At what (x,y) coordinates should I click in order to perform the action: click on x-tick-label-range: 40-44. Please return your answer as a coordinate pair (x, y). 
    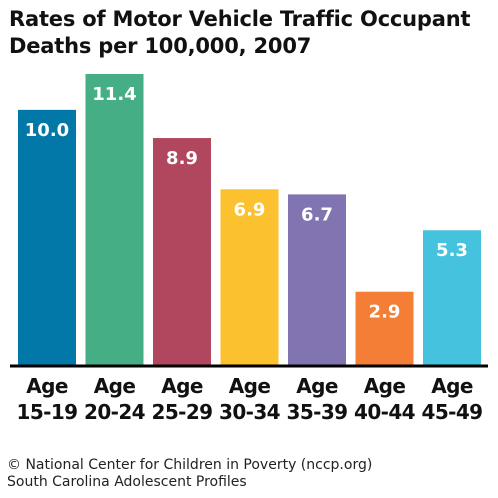
    Looking at the image, I should click on (384, 412).